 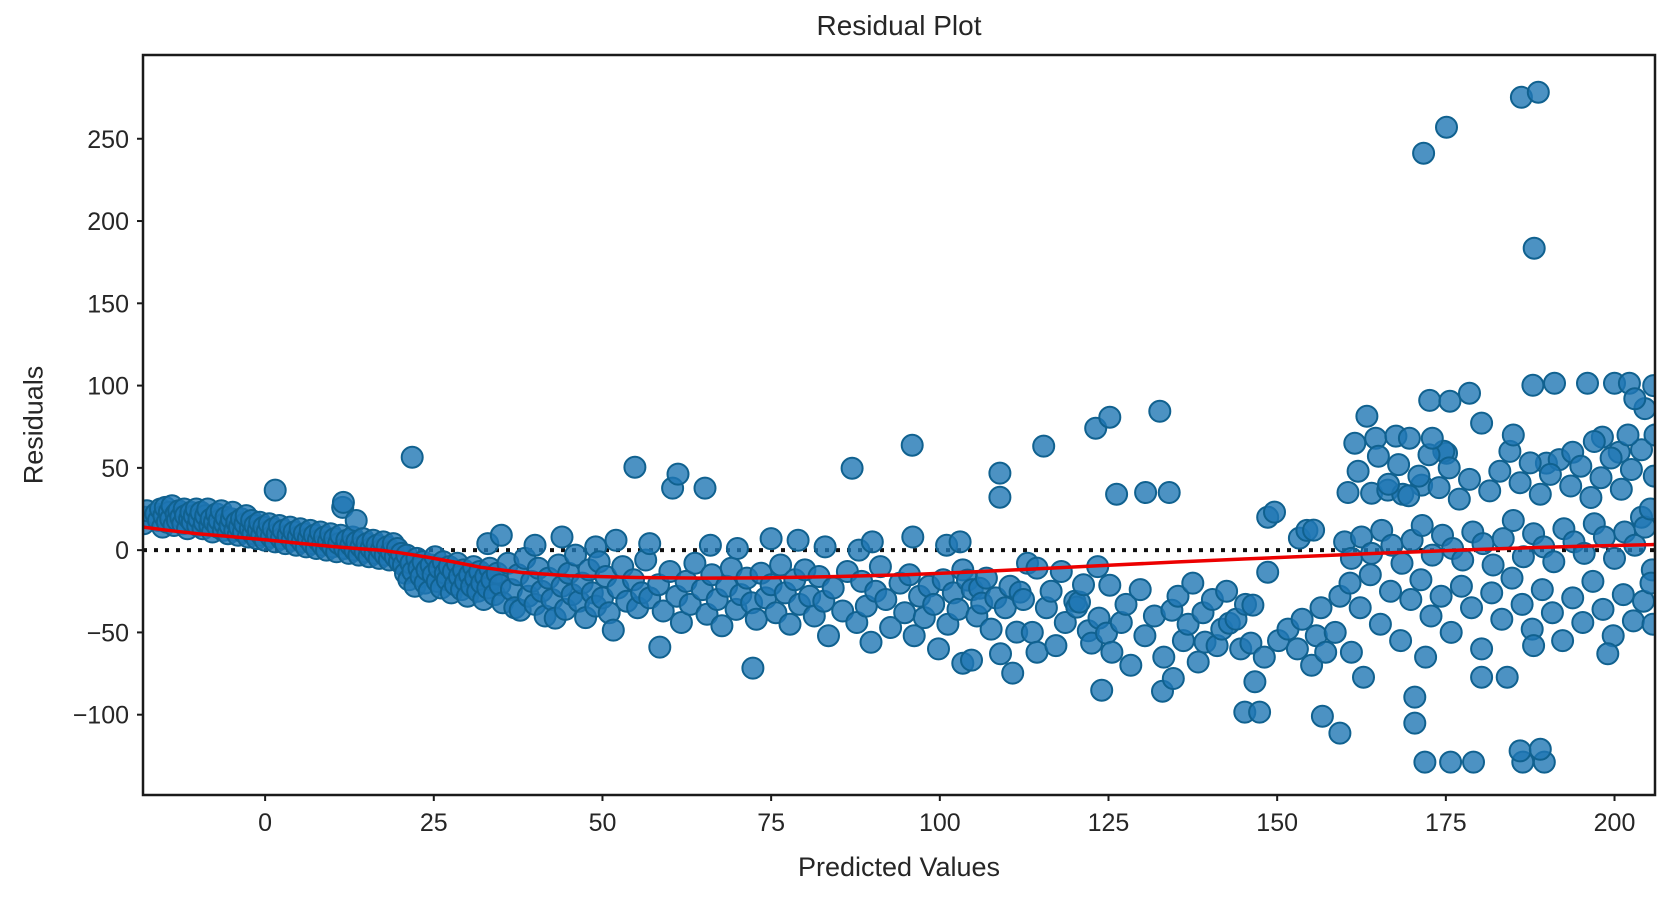 I want to click on y-tick-label: 150, so click(x=108, y=304).